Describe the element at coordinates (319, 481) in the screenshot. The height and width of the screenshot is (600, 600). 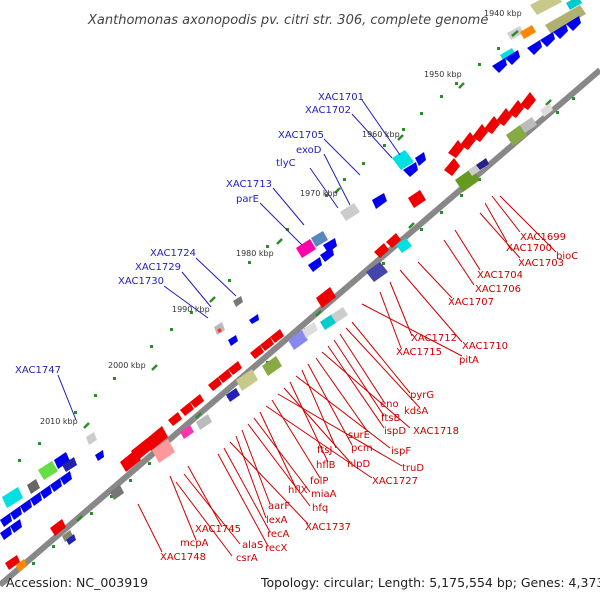
I see `gene-label: folP` at that location.